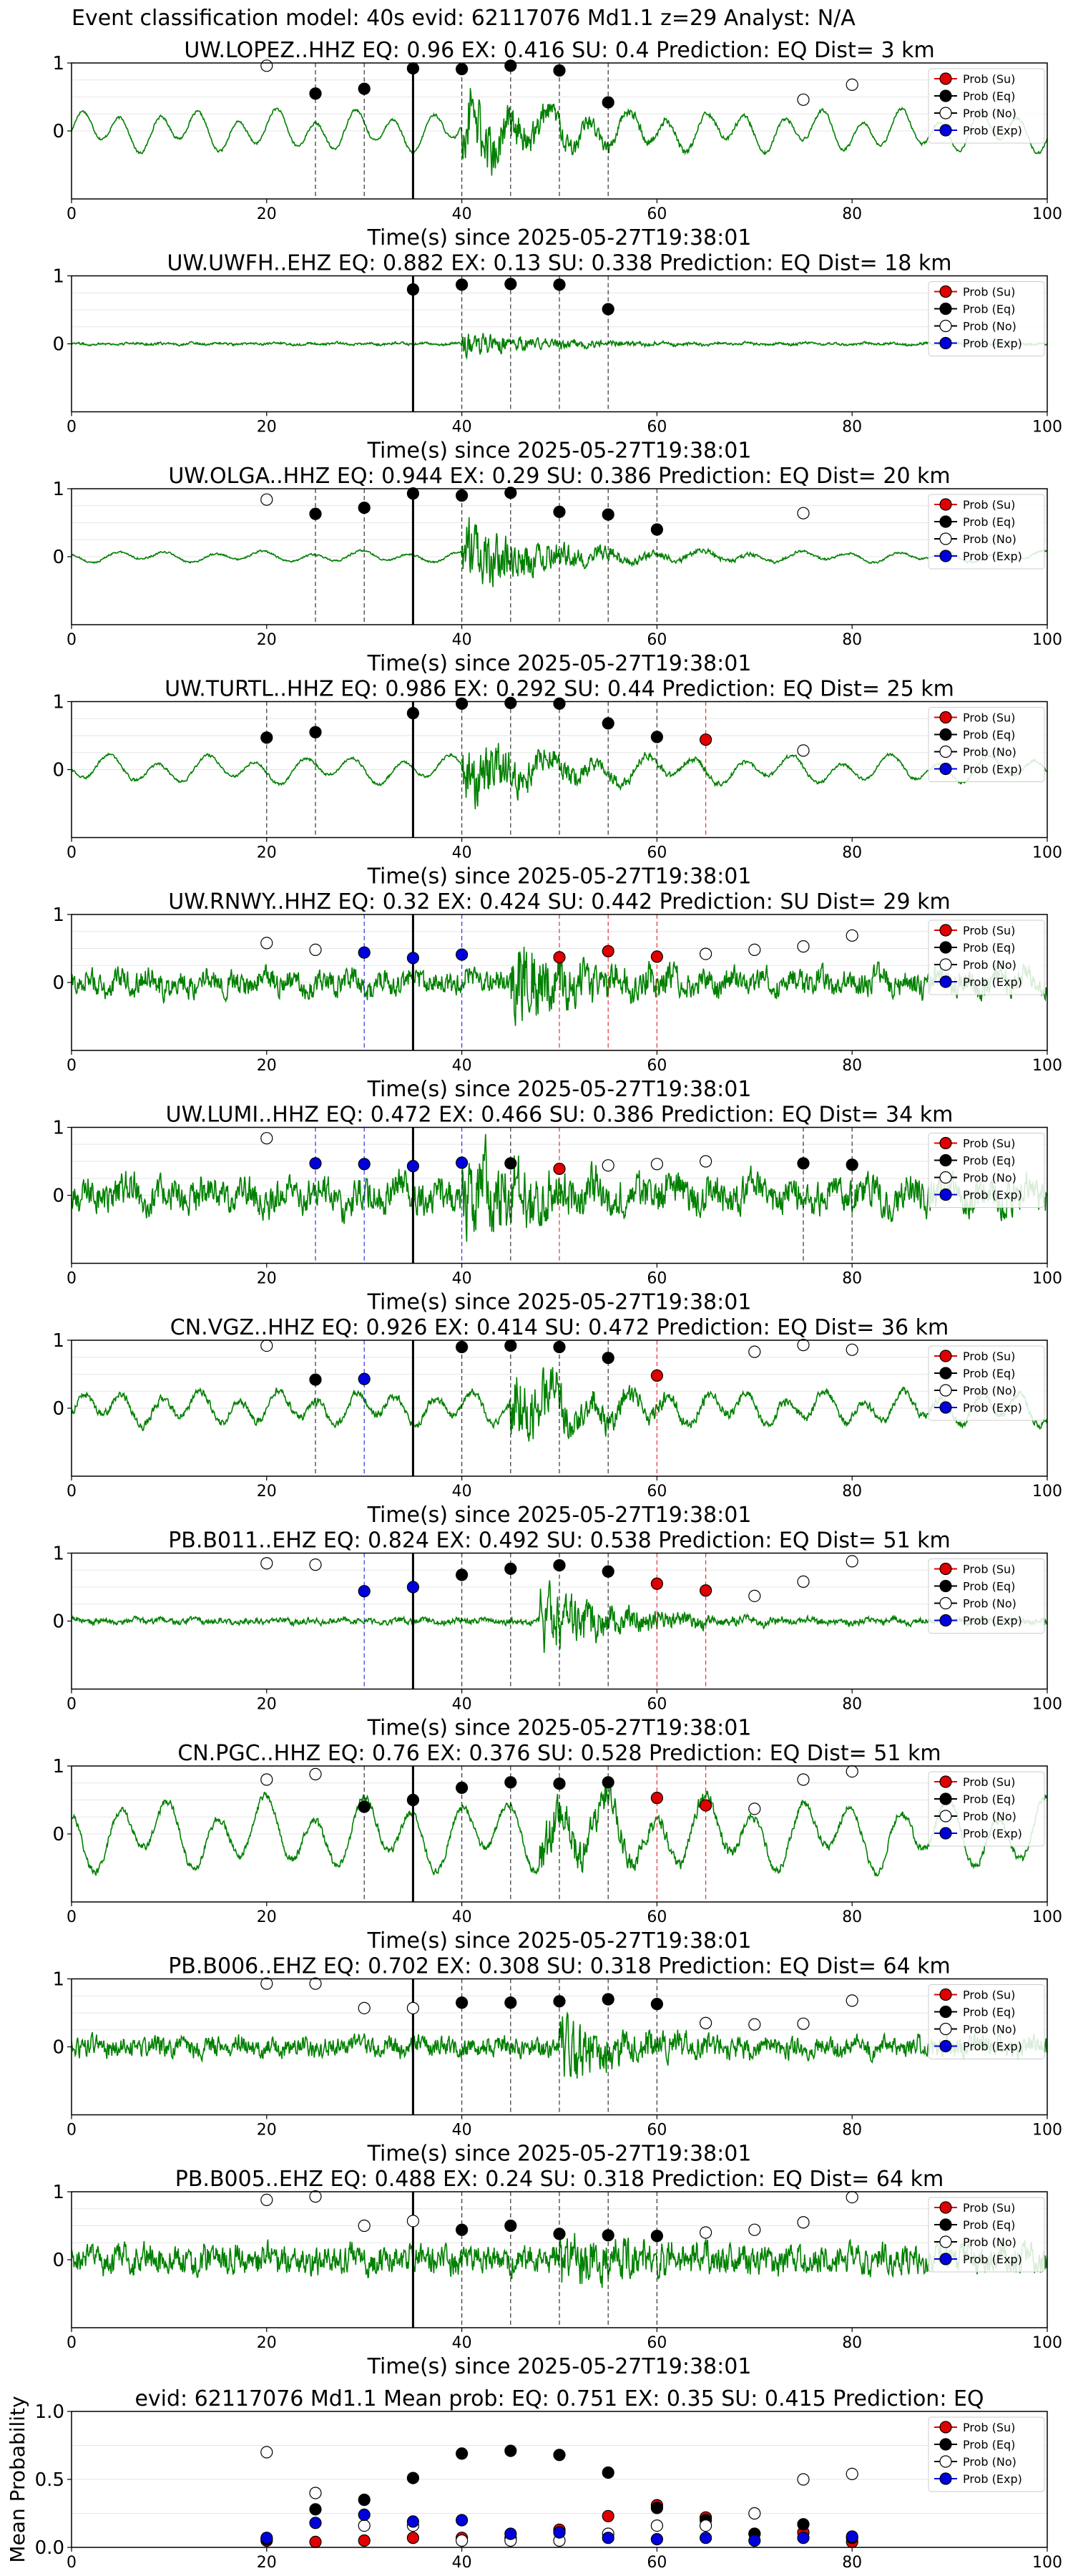 The width and height of the screenshot is (1073, 2576). What do you see at coordinates (462, 427) in the screenshot?
I see `x-tick-label: 40` at bounding box center [462, 427].